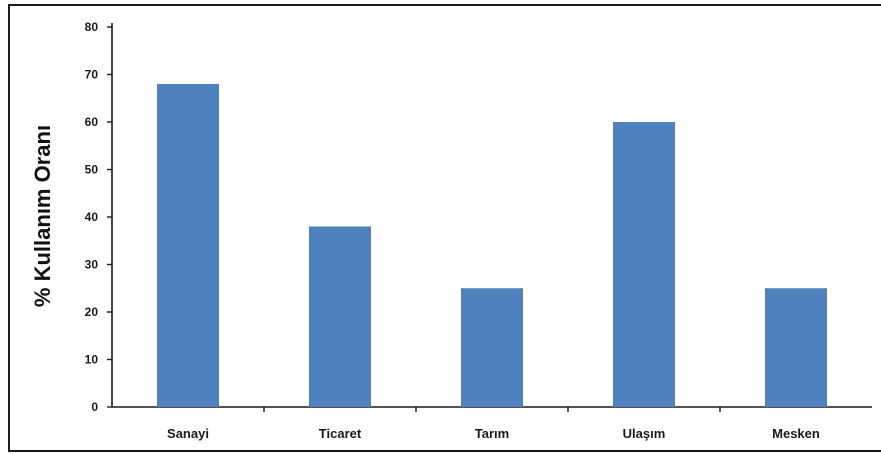 The image size is (881, 454). I want to click on y-tick-label: 0, so click(94, 407).